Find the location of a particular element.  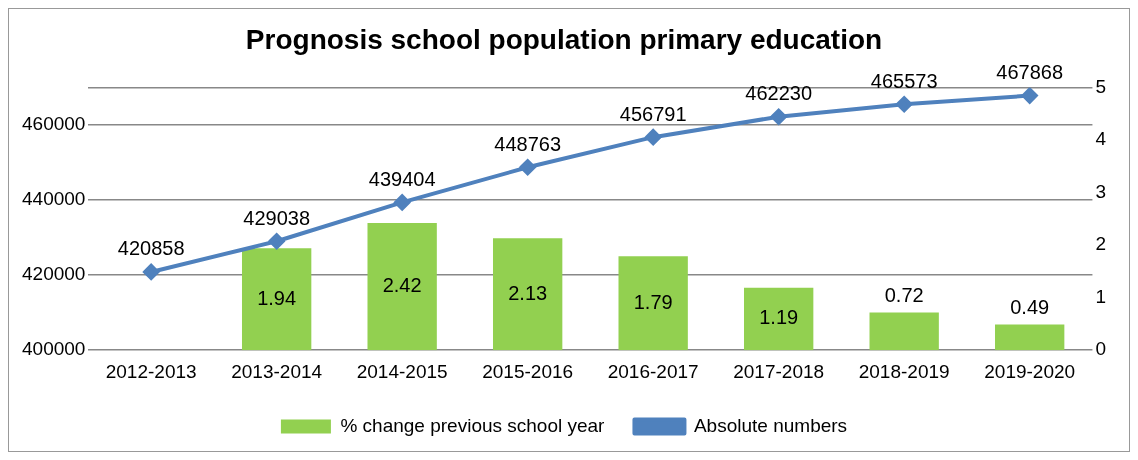

data-label: 467868 is located at coordinates (1030, 72).